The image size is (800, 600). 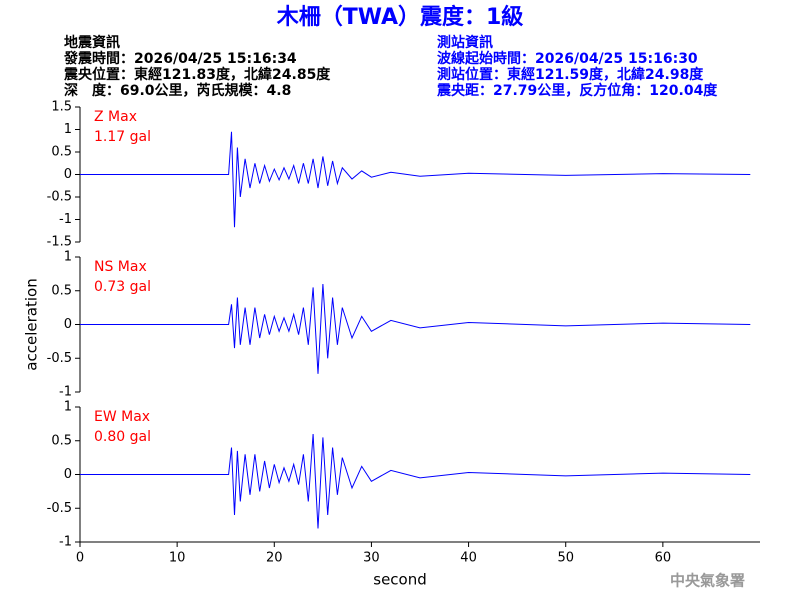 I want to click on panel-value: 0.73 gal, so click(x=122, y=287).